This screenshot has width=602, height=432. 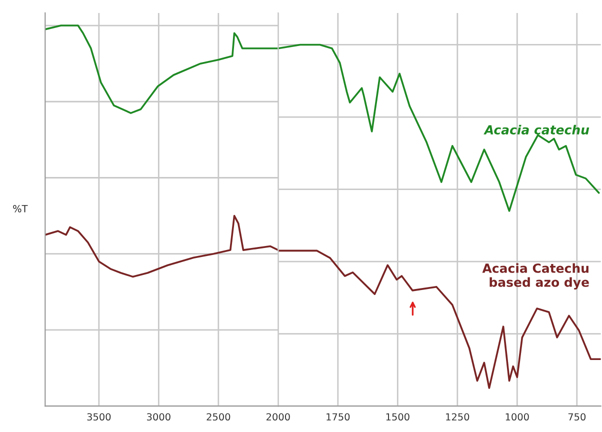 What do you see at coordinates (99, 417) in the screenshot?
I see `x-tick-label: 3500` at bounding box center [99, 417].